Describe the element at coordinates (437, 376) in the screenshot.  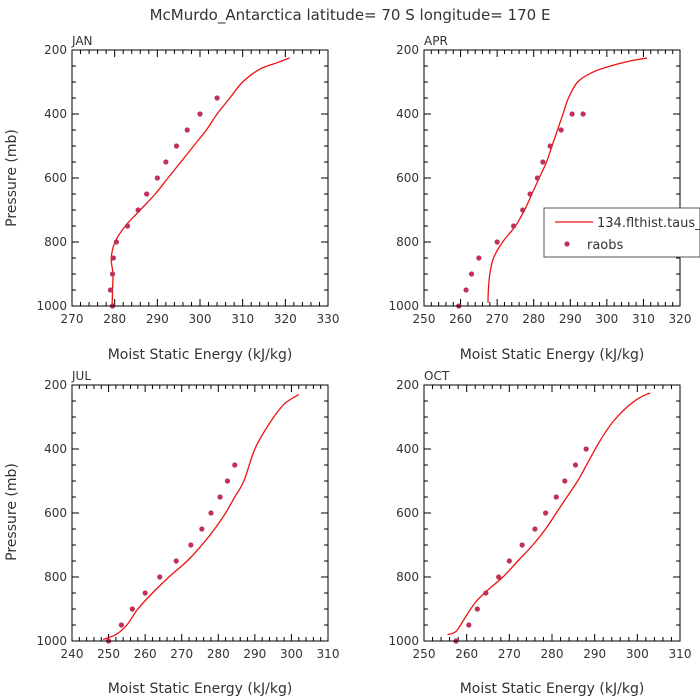
I see `panel-label: OCT` at that location.